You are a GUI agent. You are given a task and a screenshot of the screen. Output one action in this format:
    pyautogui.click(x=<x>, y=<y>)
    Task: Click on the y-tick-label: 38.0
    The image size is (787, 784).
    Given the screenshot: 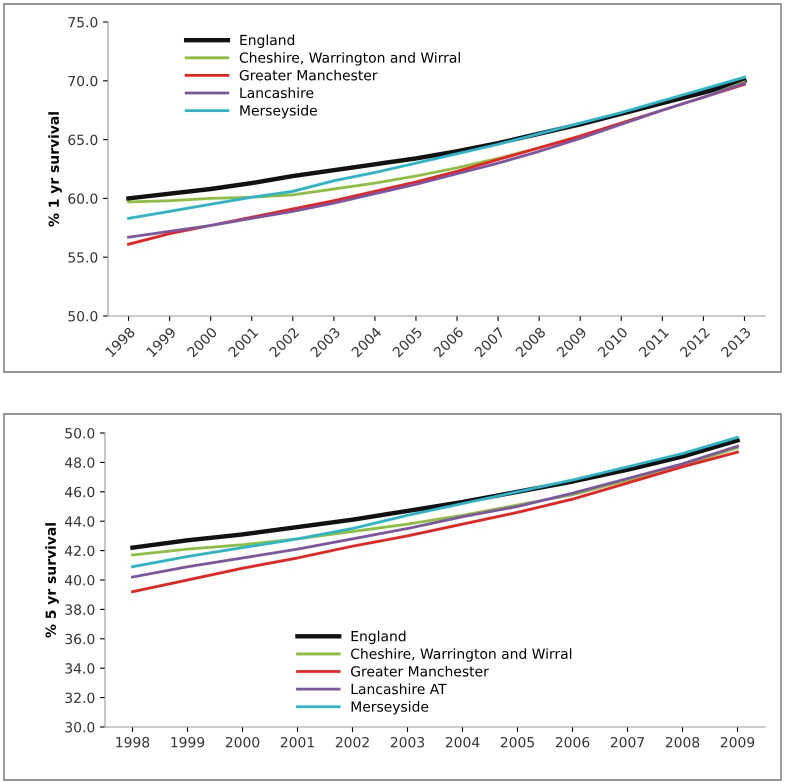 What is the action you would take?
    pyautogui.click(x=79, y=609)
    